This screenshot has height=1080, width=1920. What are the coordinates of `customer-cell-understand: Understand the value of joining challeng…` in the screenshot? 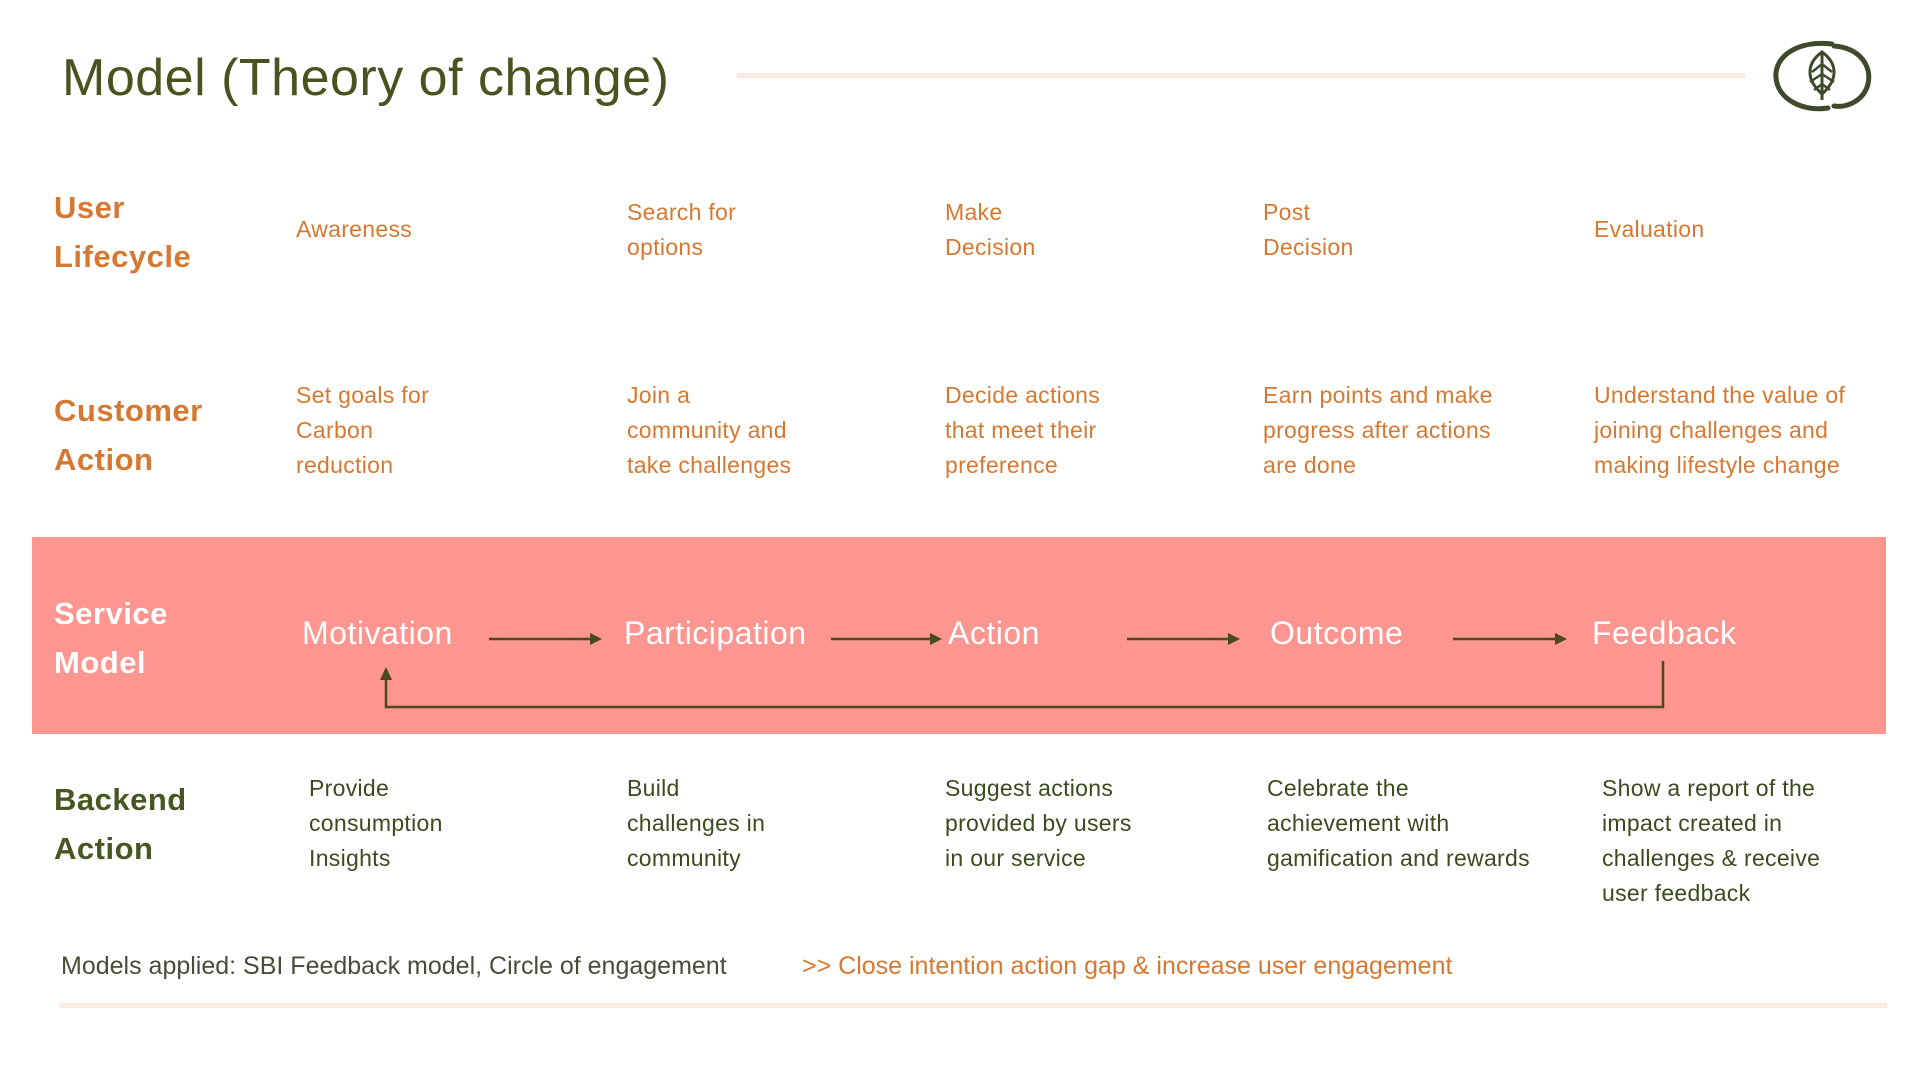 It's located at (1719, 430).